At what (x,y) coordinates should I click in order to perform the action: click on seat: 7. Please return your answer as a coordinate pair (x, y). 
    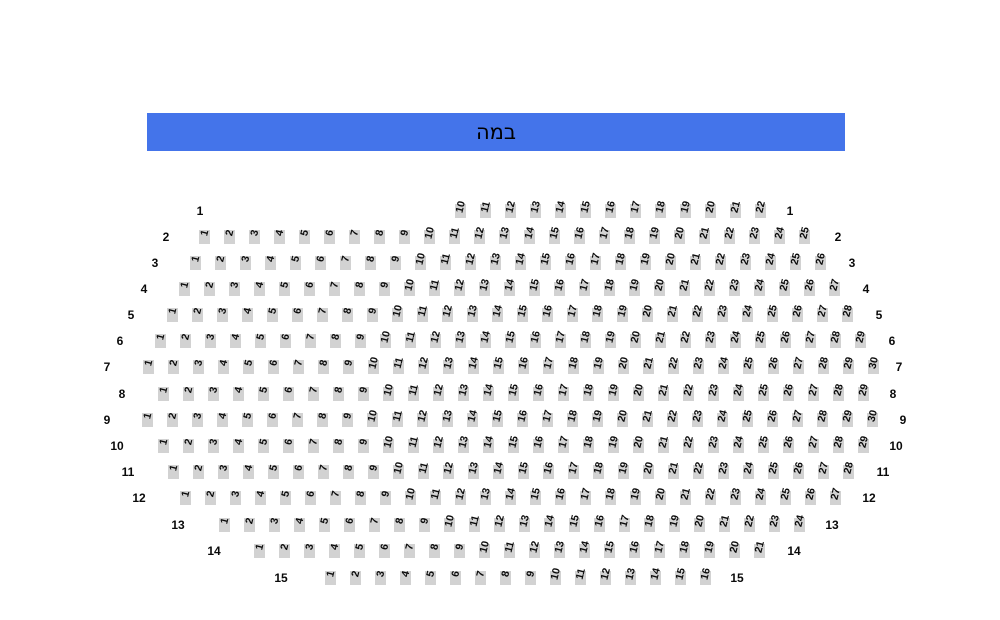
    Looking at the image, I should click on (298, 366).